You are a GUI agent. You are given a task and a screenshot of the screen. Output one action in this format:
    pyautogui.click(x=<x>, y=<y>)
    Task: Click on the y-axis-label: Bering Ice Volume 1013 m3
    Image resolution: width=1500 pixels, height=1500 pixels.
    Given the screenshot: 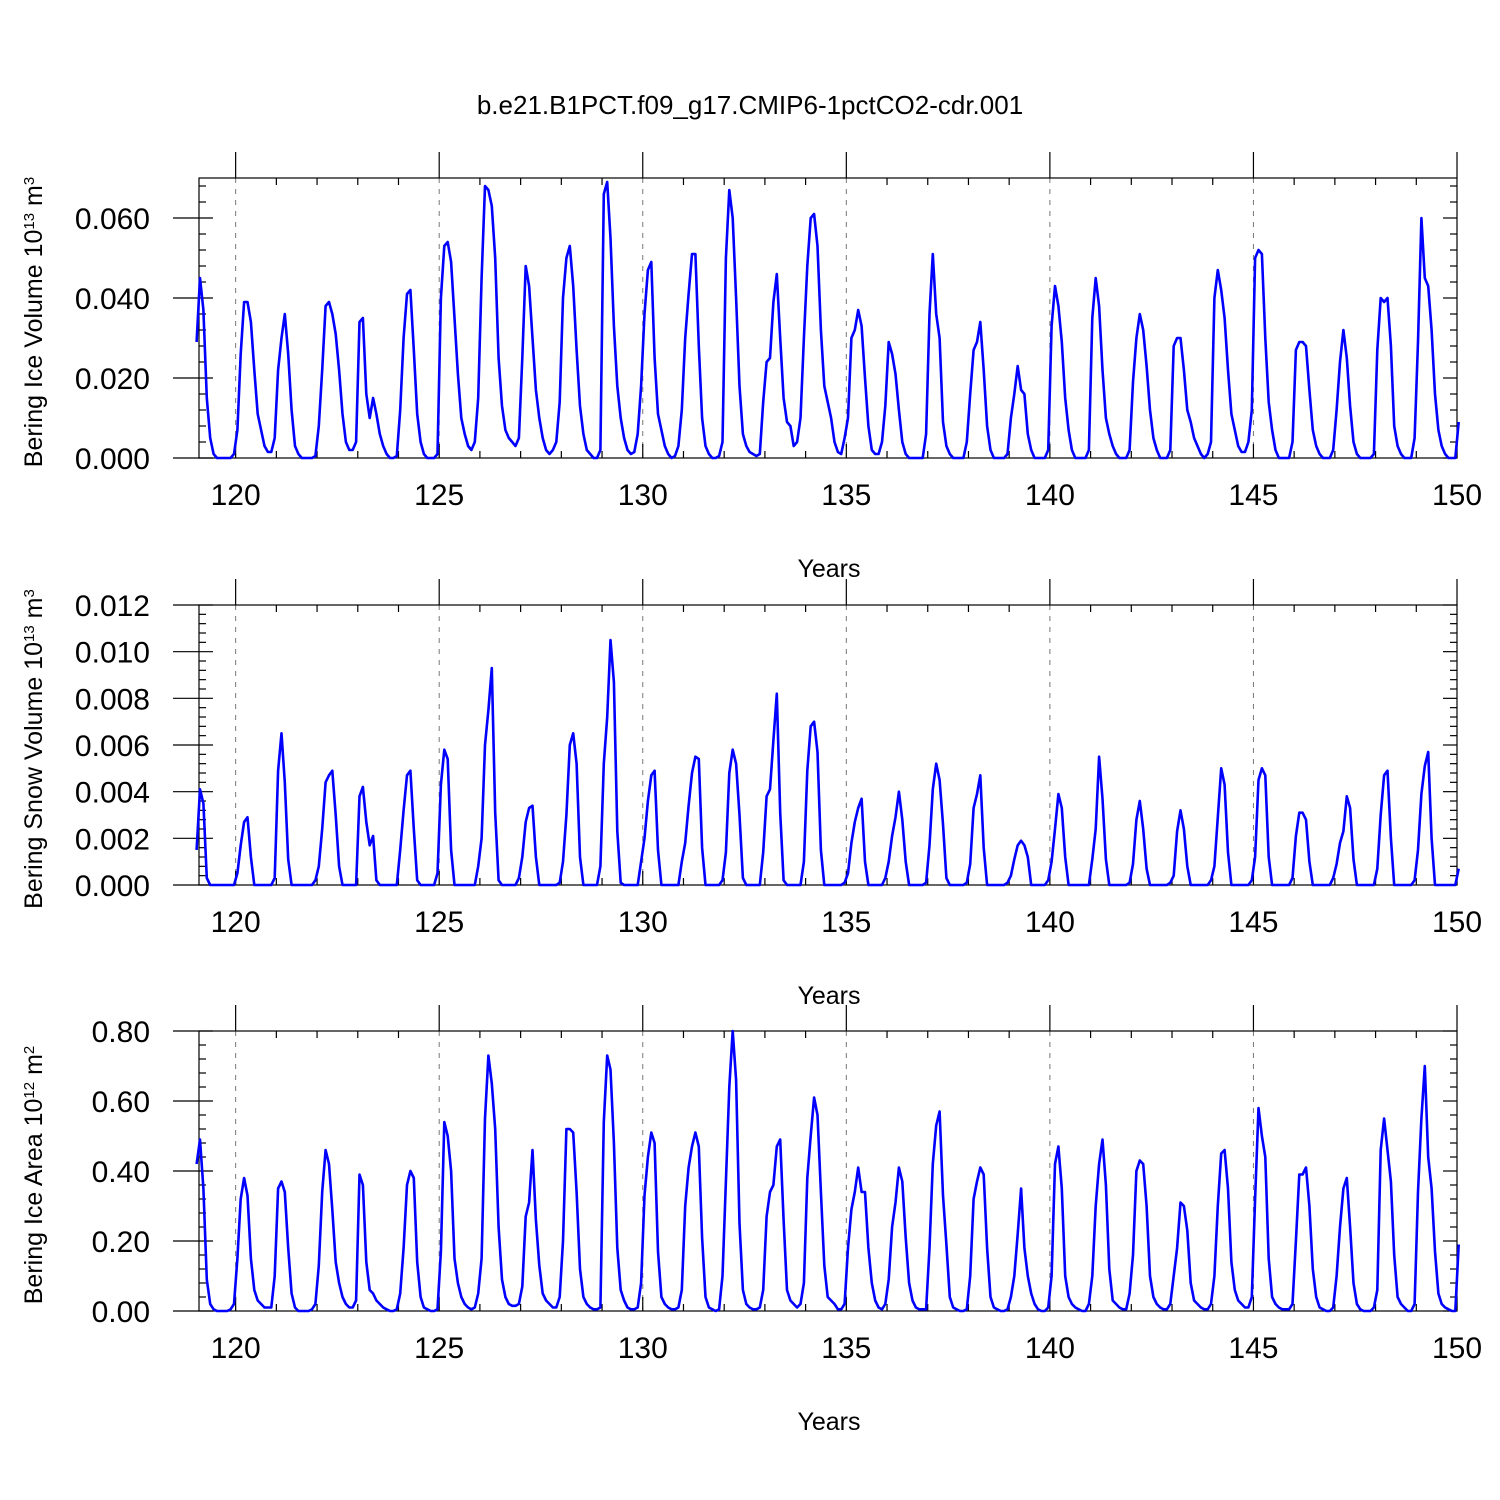 What is the action you would take?
    pyautogui.click(x=34, y=322)
    